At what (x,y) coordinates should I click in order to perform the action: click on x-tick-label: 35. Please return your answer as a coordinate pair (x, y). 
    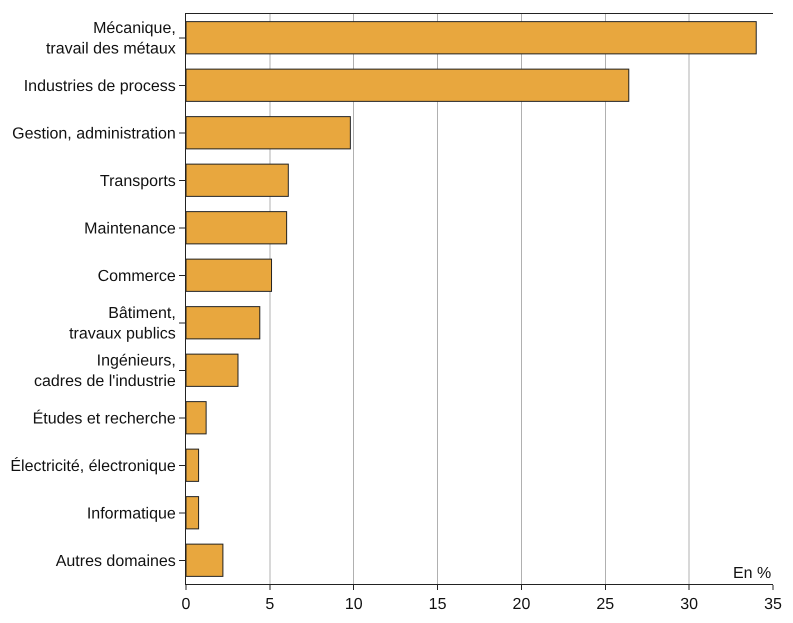
    Looking at the image, I should click on (773, 605).